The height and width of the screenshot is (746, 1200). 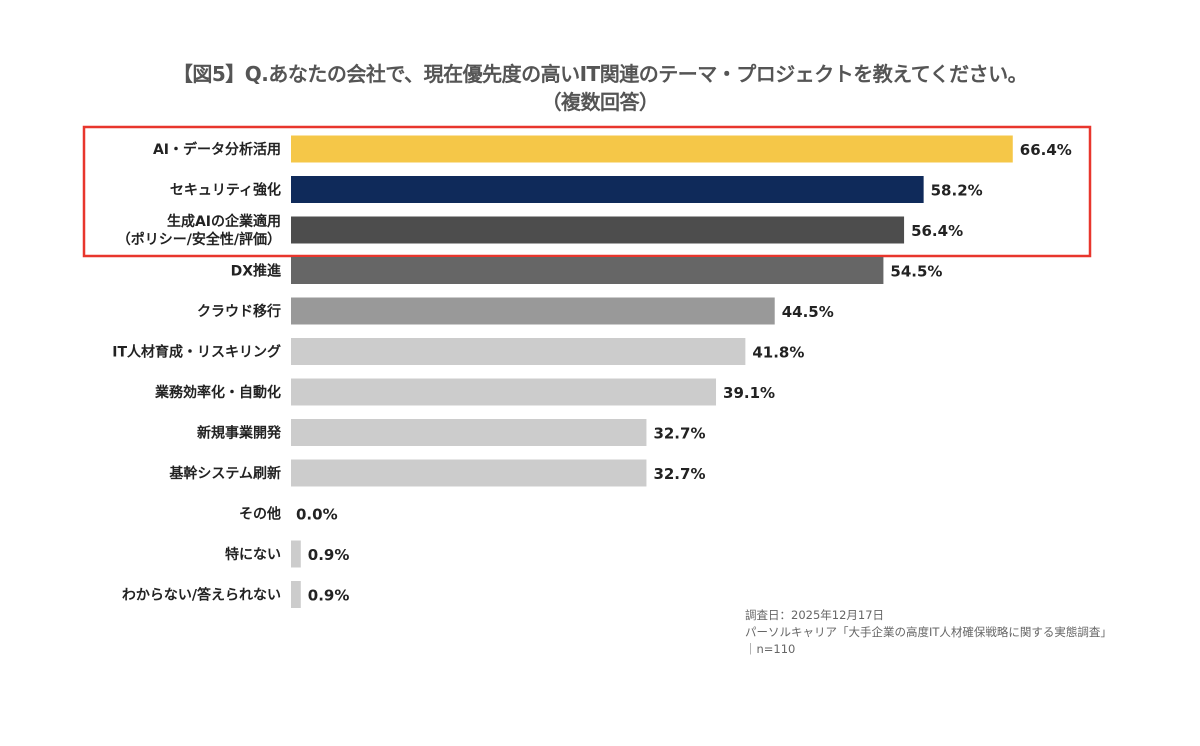 What do you see at coordinates (260, 514) in the screenshot?
I see `category-label: その他` at bounding box center [260, 514].